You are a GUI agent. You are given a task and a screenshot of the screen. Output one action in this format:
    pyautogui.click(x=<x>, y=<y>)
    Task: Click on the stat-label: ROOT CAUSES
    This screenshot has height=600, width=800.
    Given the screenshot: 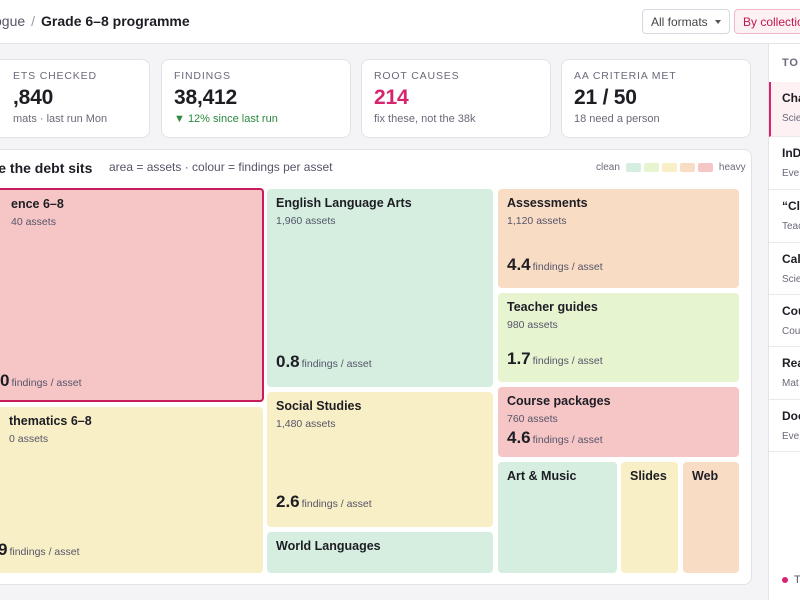 What is the action you would take?
    pyautogui.click(x=417, y=76)
    